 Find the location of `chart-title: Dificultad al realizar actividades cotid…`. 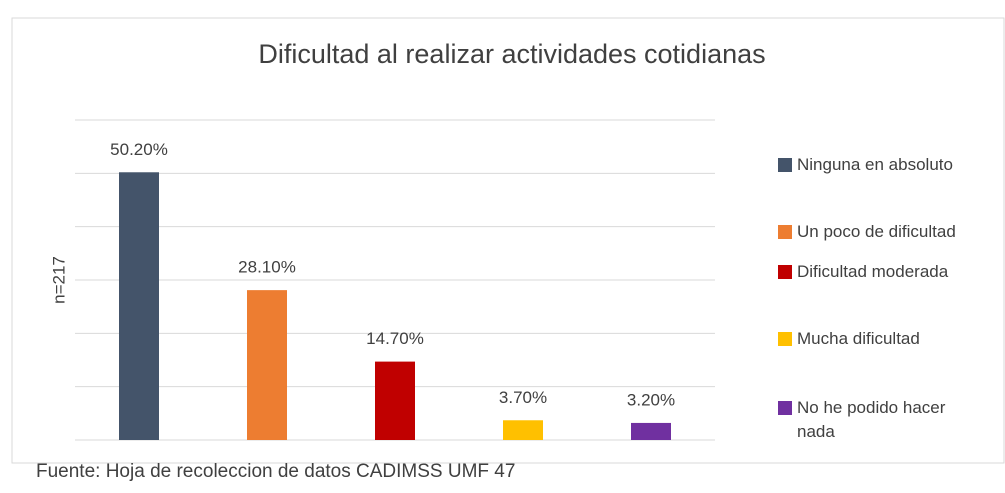

chart-title: Dificultad al realizar actividades cotid… is located at coordinates (511, 54).